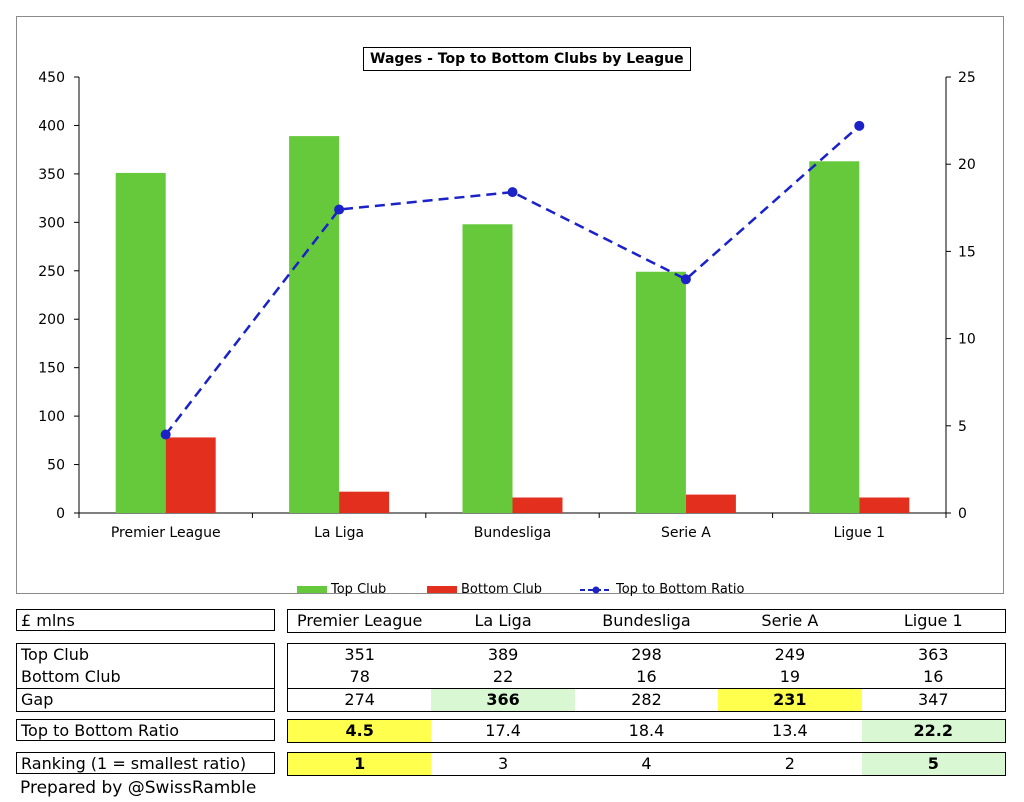 This screenshot has width=1024, height=802. I want to click on ranking-row: Ranking (1 = smallest ratio) 1 3 4 2 5, so click(511, 764).